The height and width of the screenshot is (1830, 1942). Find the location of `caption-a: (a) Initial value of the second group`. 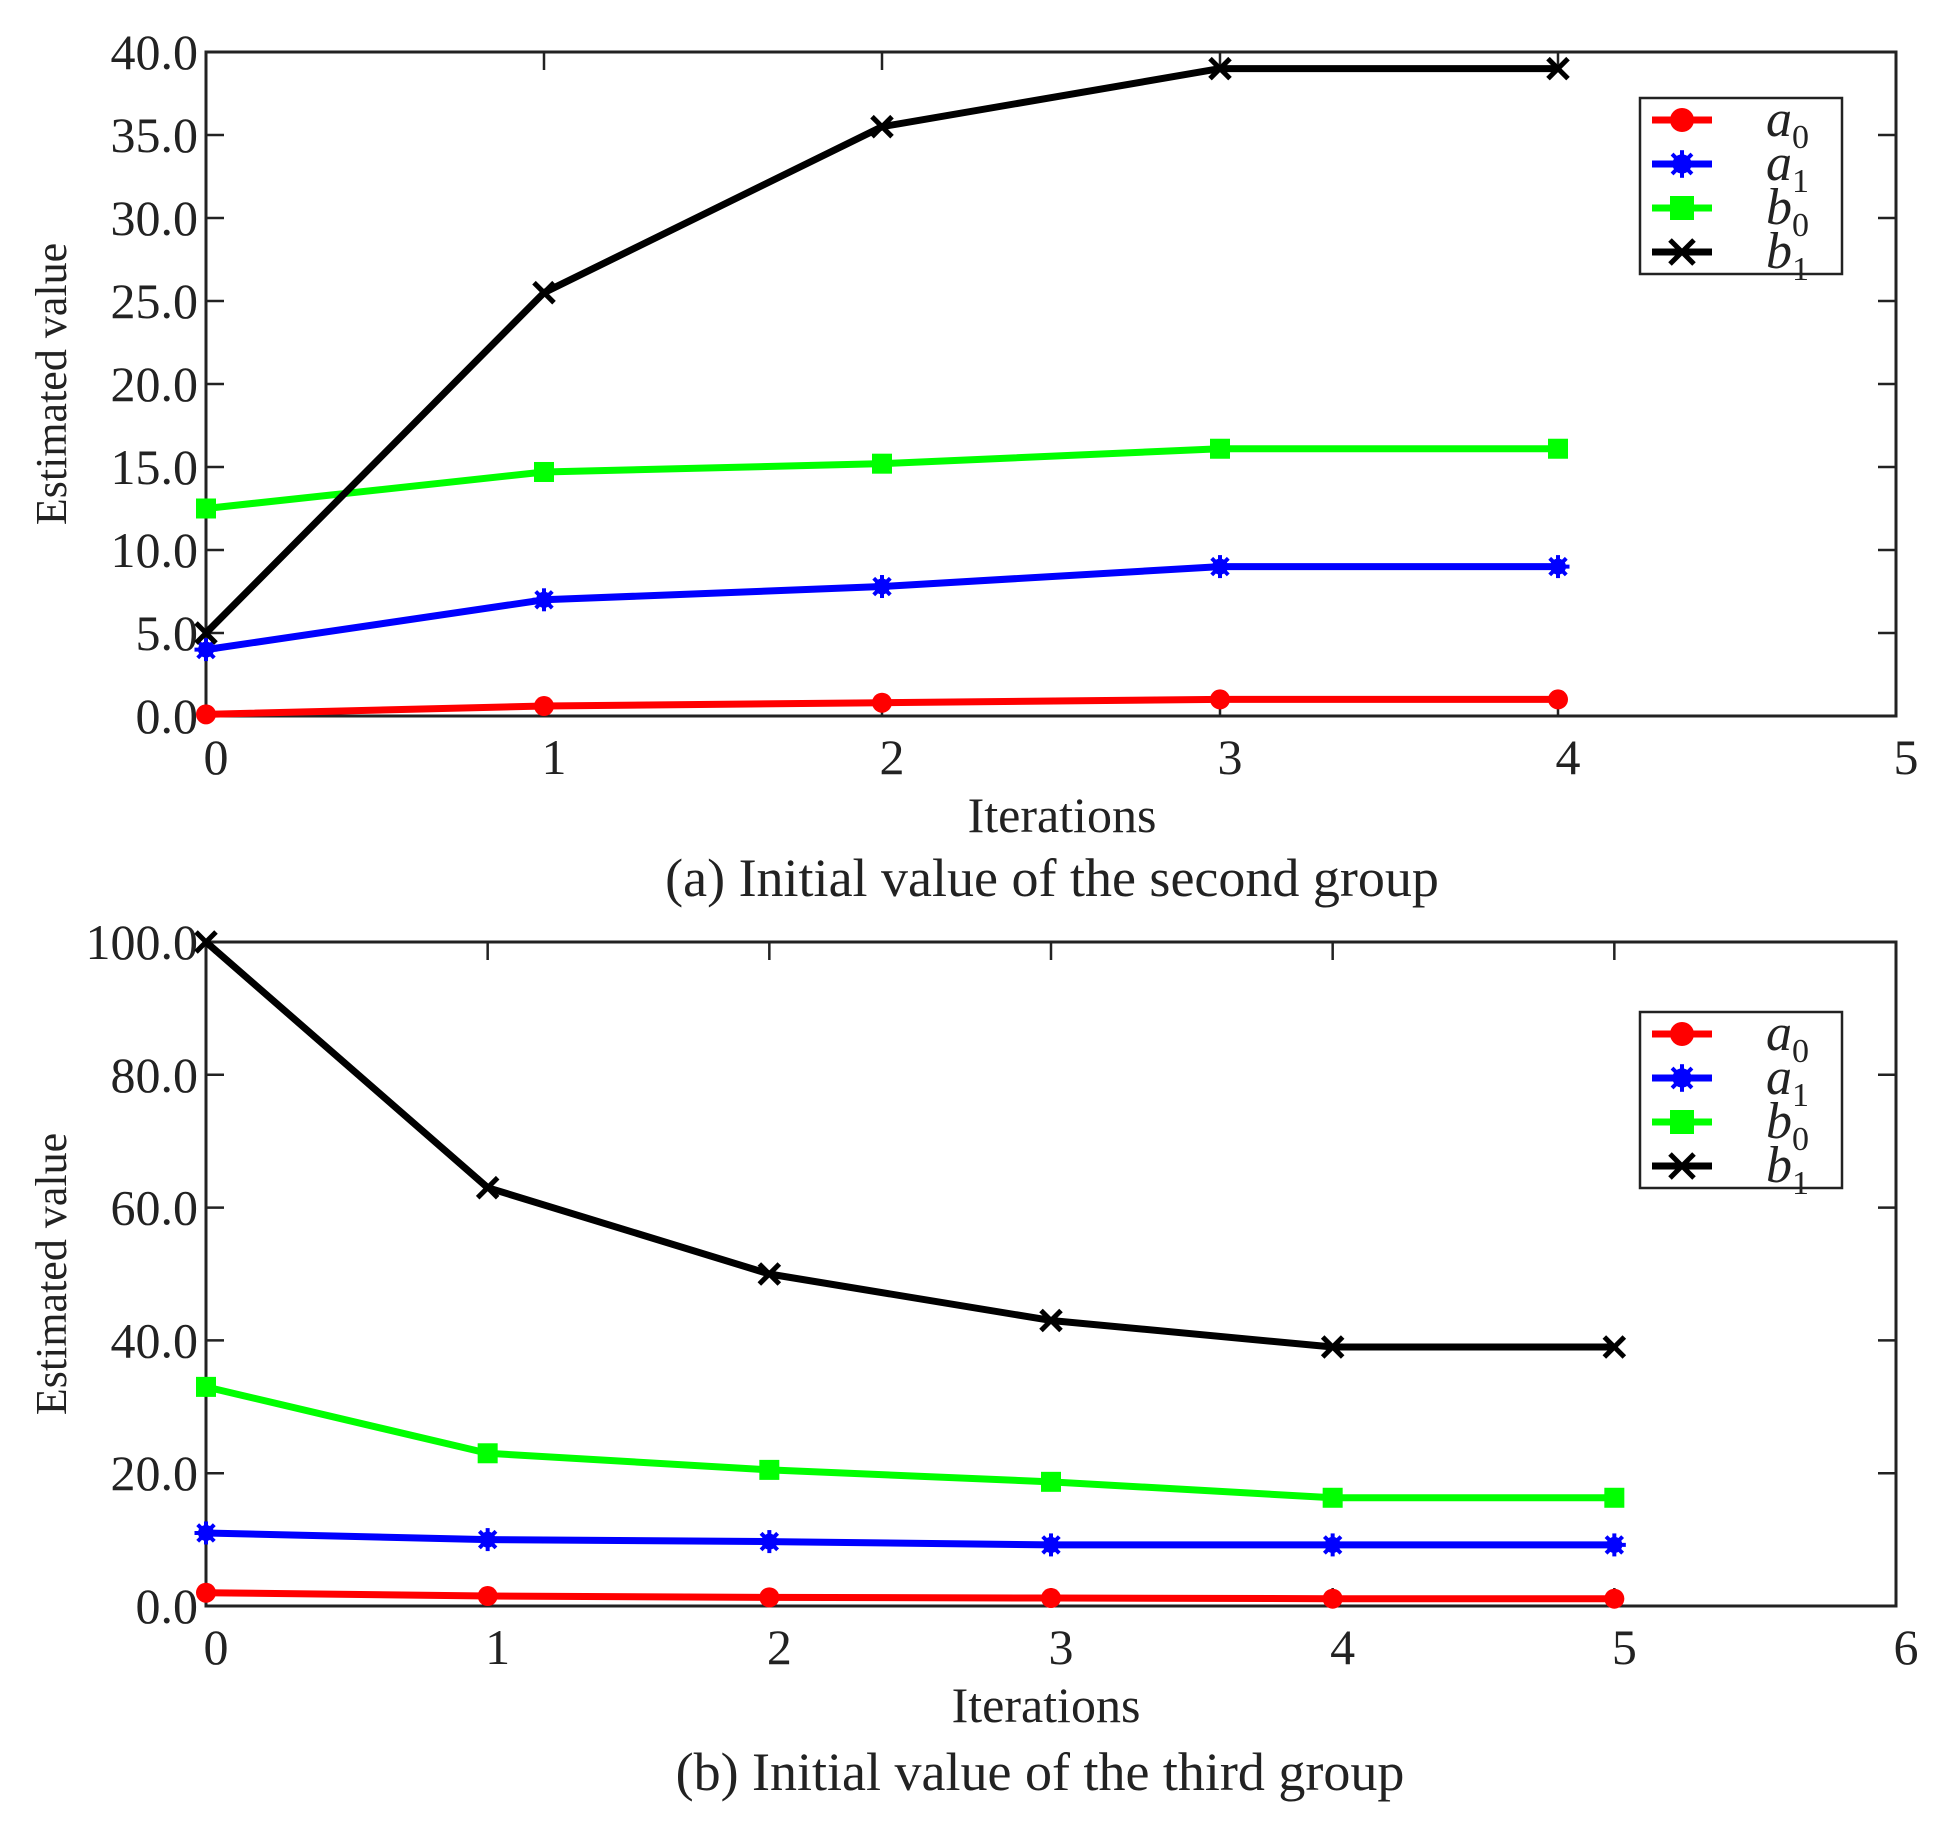

caption-a: (a) Initial value of the second group is located at coordinates (1052, 878).